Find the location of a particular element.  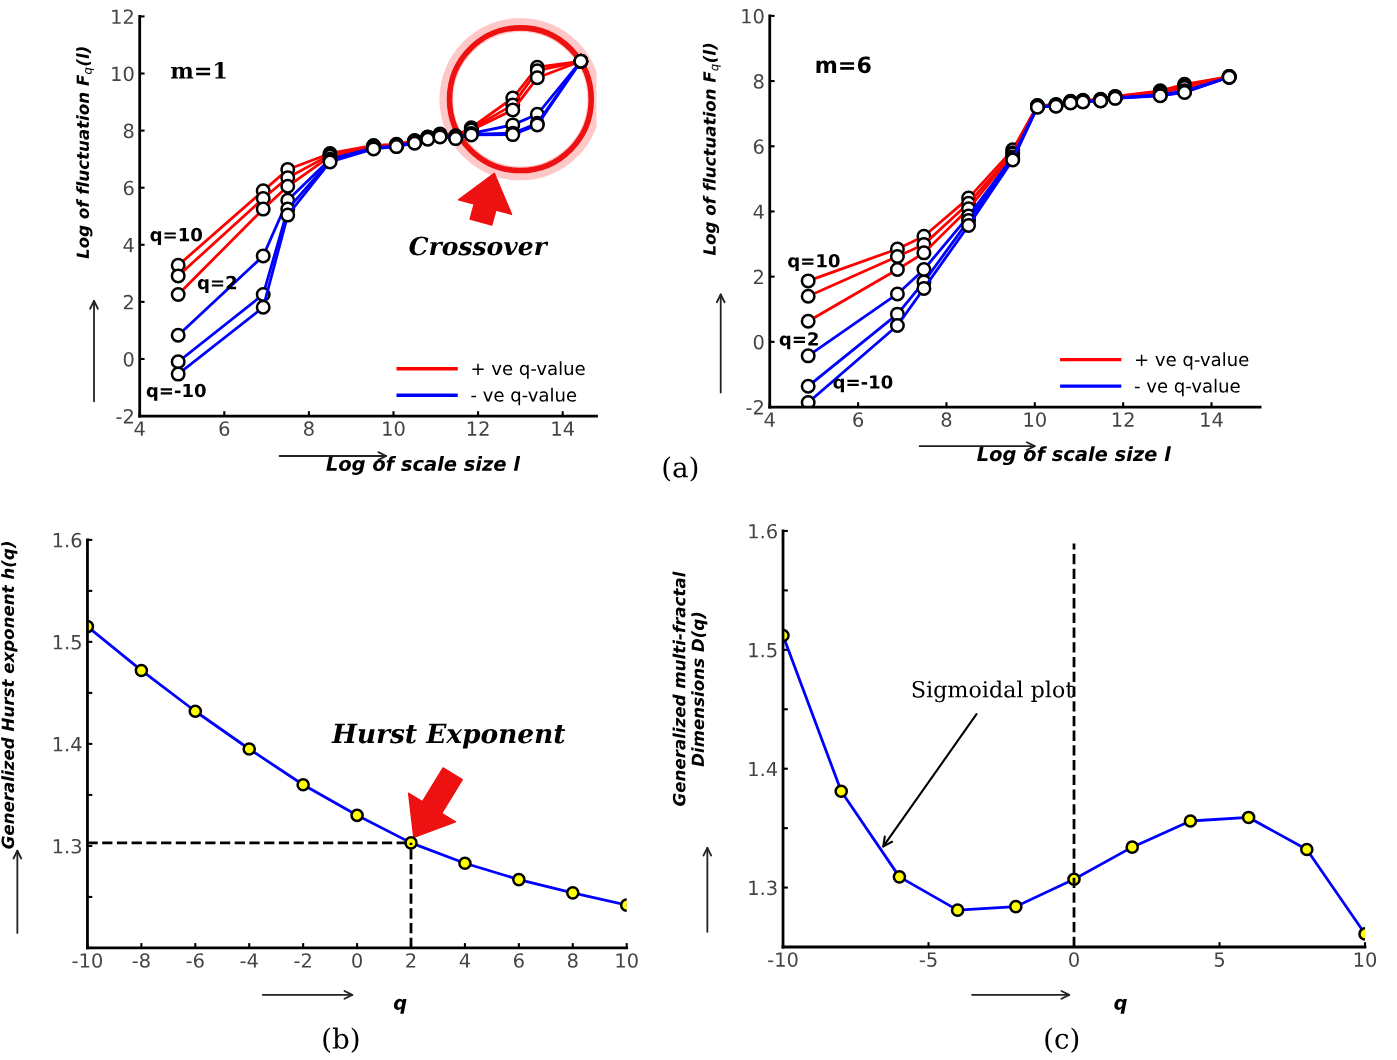

y-axis-title: Generalized multi-fractal Dimensions D(q) is located at coordinates (690, 688).